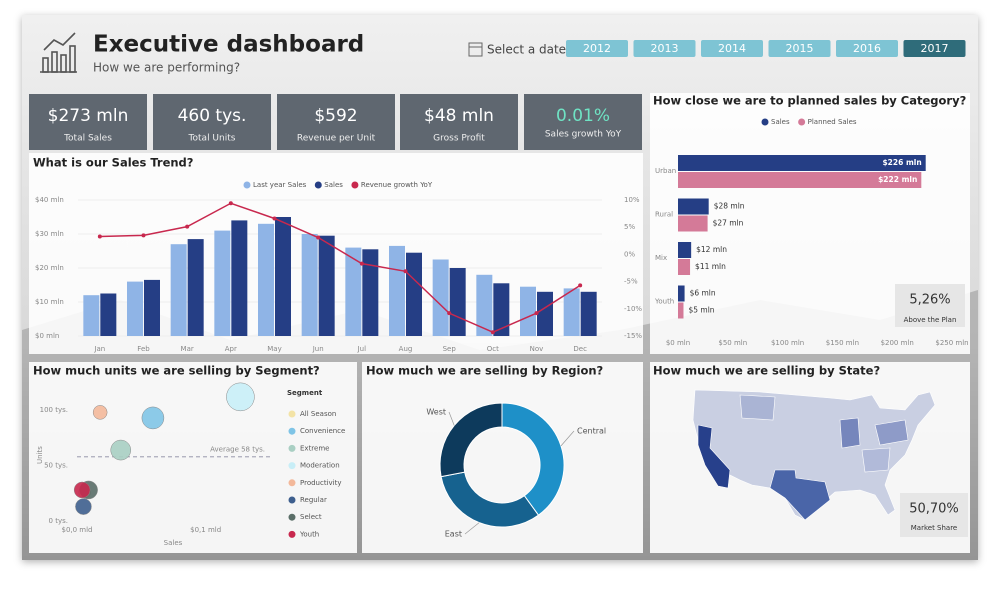 This screenshot has width=999, height=589. What do you see at coordinates (766, 371) in the screenshot?
I see `panel-title: How much we are selling by State?` at bounding box center [766, 371].